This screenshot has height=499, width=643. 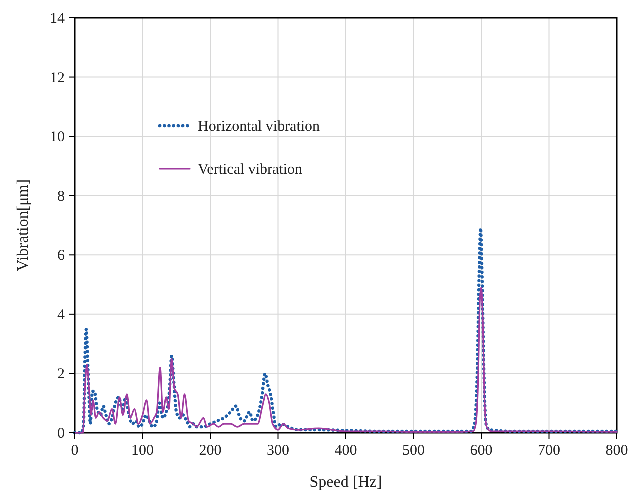 What do you see at coordinates (346, 451) in the screenshot?
I see `x-tick-label: 400` at bounding box center [346, 451].